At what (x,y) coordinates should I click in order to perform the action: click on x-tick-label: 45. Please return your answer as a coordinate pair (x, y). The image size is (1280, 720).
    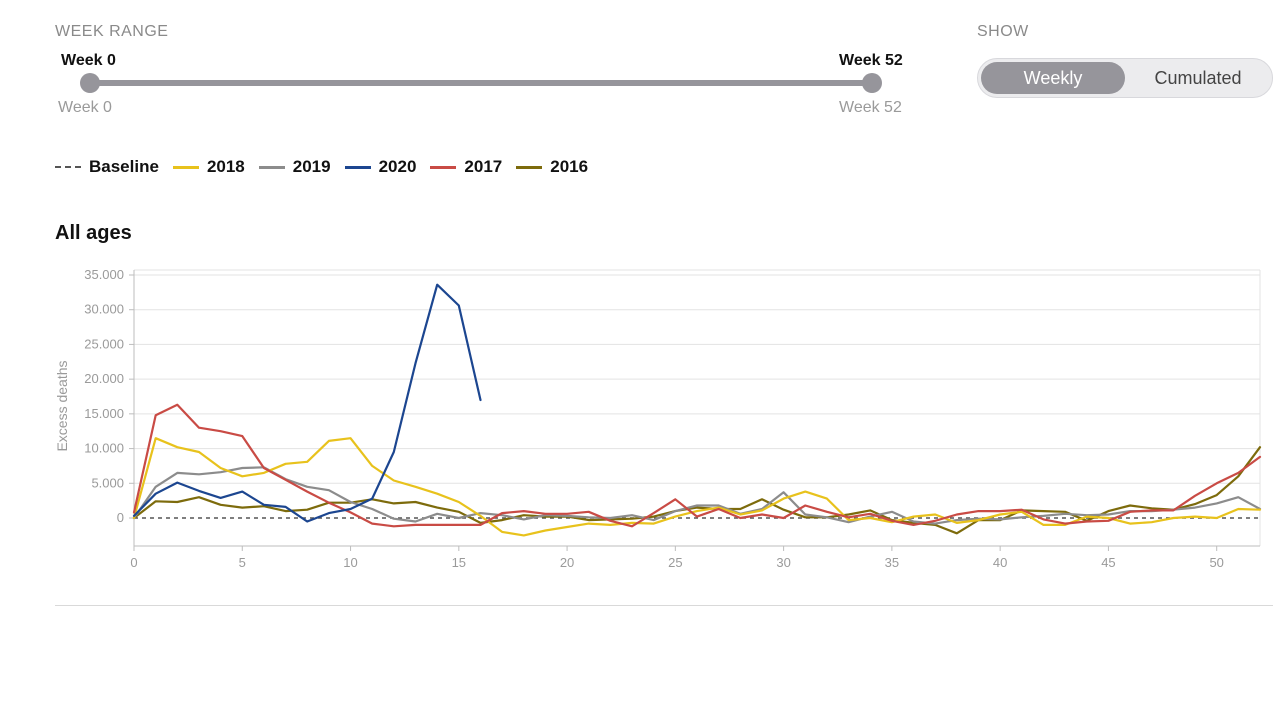
    Looking at the image, I should click on (1108, 562).